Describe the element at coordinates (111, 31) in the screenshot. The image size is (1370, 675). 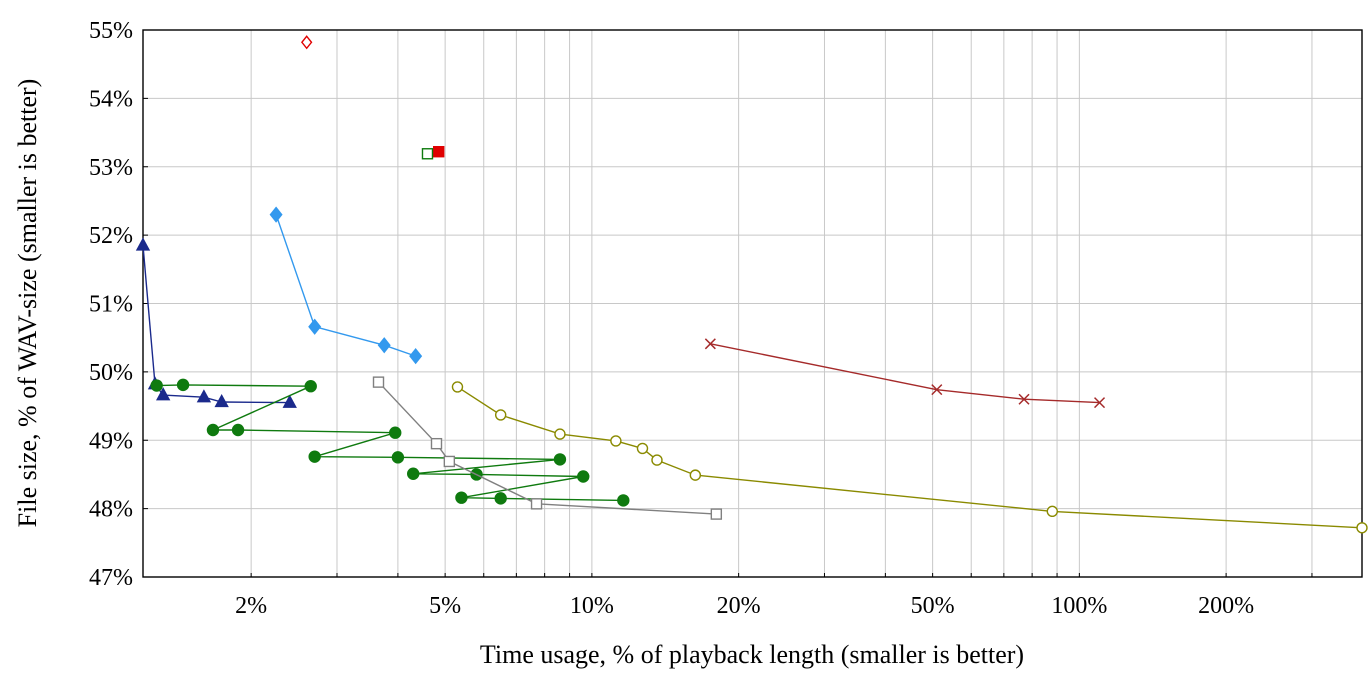
I see `y-tick-label: 55%` at that location.